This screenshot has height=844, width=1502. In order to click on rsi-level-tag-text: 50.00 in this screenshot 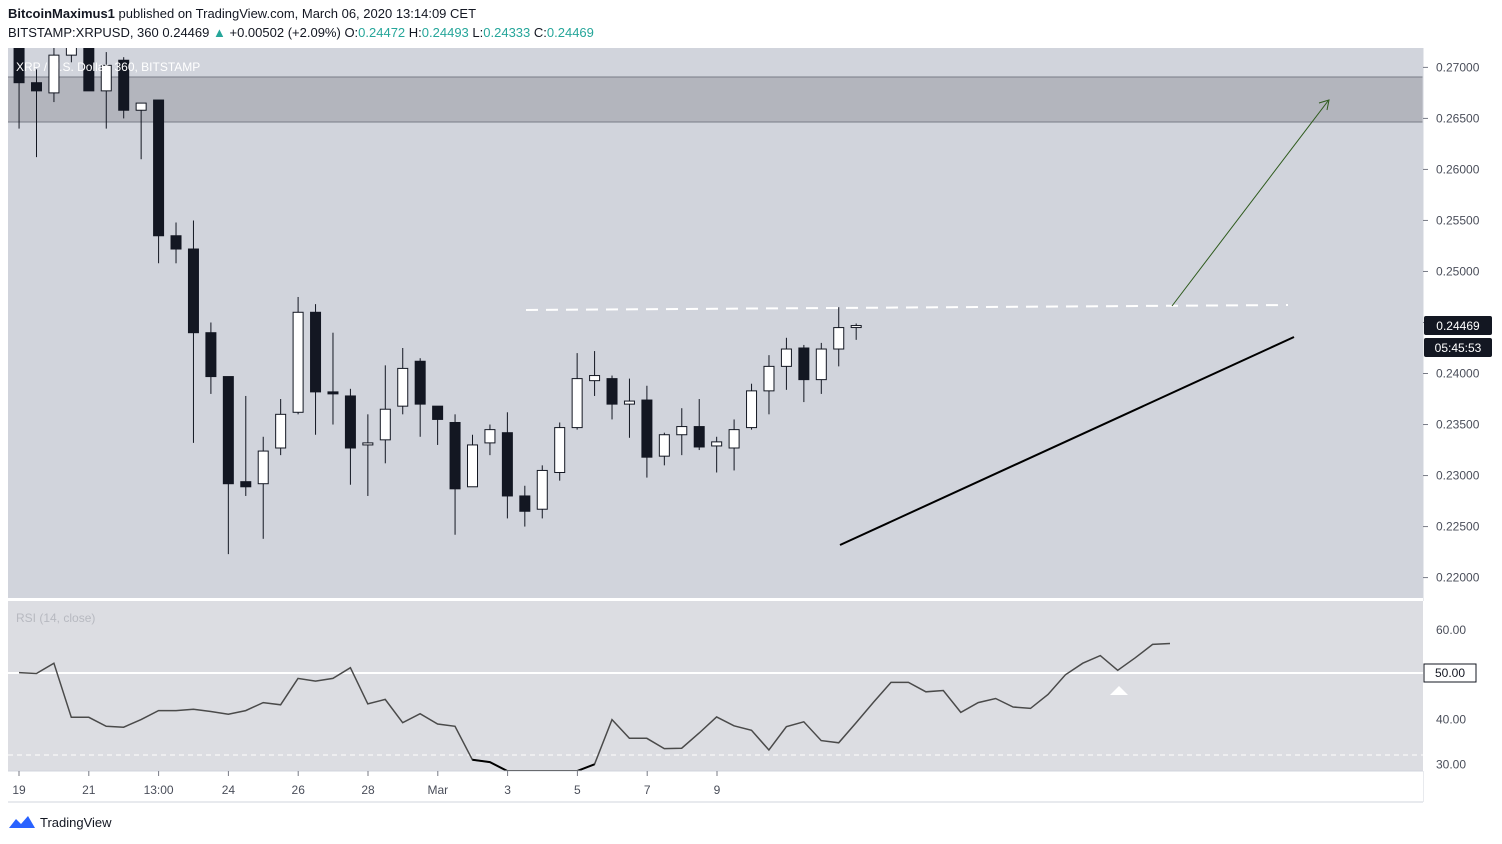, I will do `click(1450, 673)`.